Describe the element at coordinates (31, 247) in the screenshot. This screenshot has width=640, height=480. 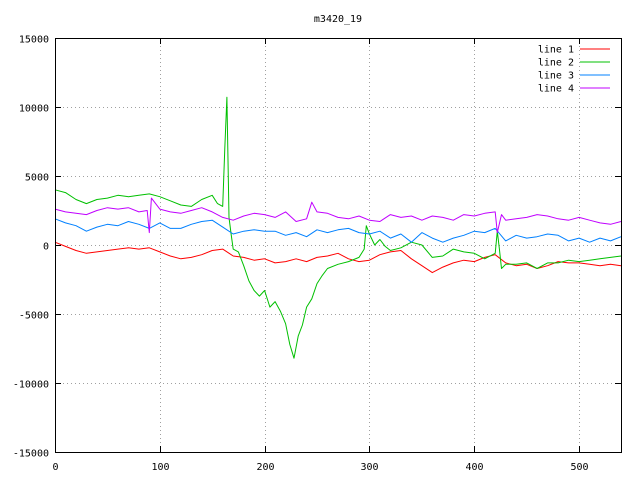
I see `y-axis-tick-labels: -15000 -10000 -5000 0 5000 10000 15000` at that location.